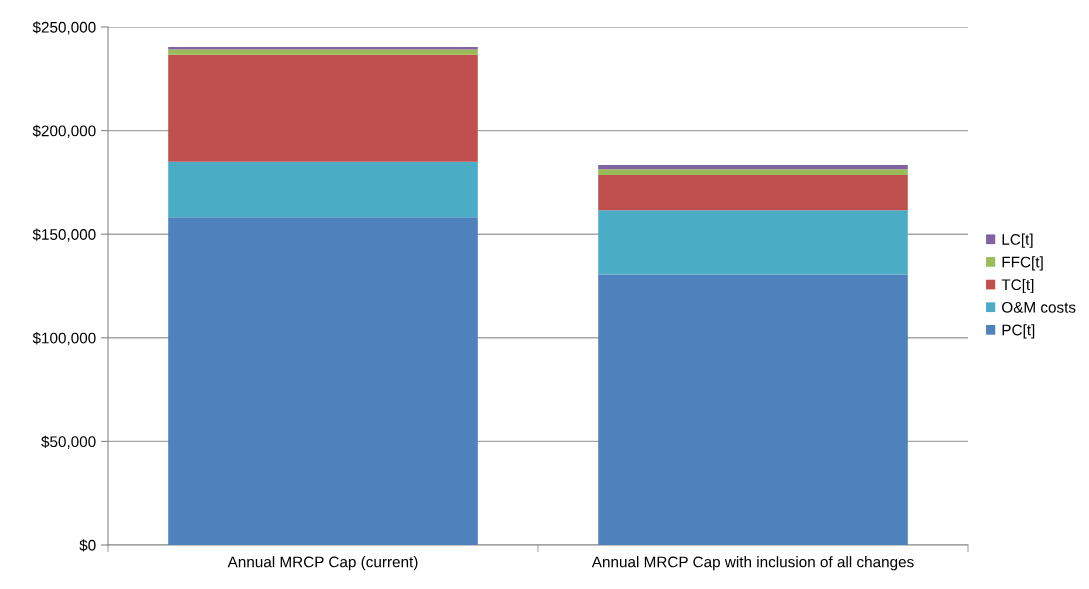 This screenshot has width=1089, height=589. I want to click on legend-label: FFC[t], so click(1022, 263).